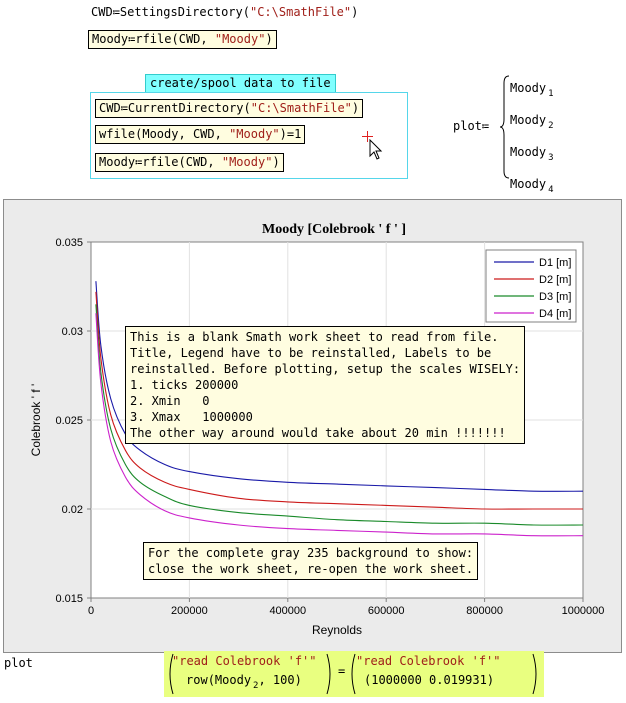  What do you see at coordinates (532, 139) in the screenshot?
I see `plot-items: Moody 1 Moody 2 Moody 3 Moody 4` at bounding box center [532, 139].